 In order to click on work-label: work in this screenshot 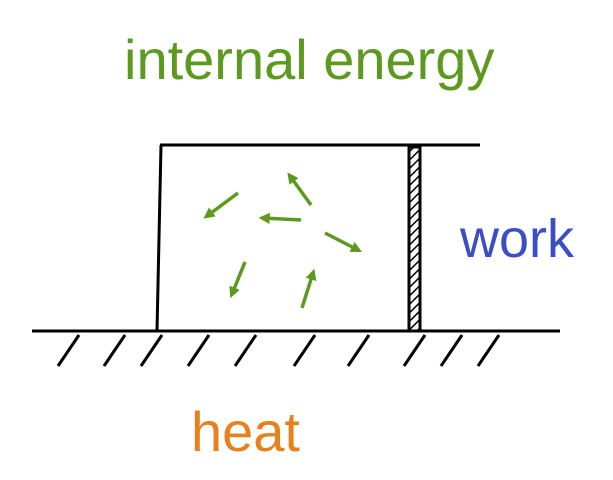, I will do `click(517, 239)`.